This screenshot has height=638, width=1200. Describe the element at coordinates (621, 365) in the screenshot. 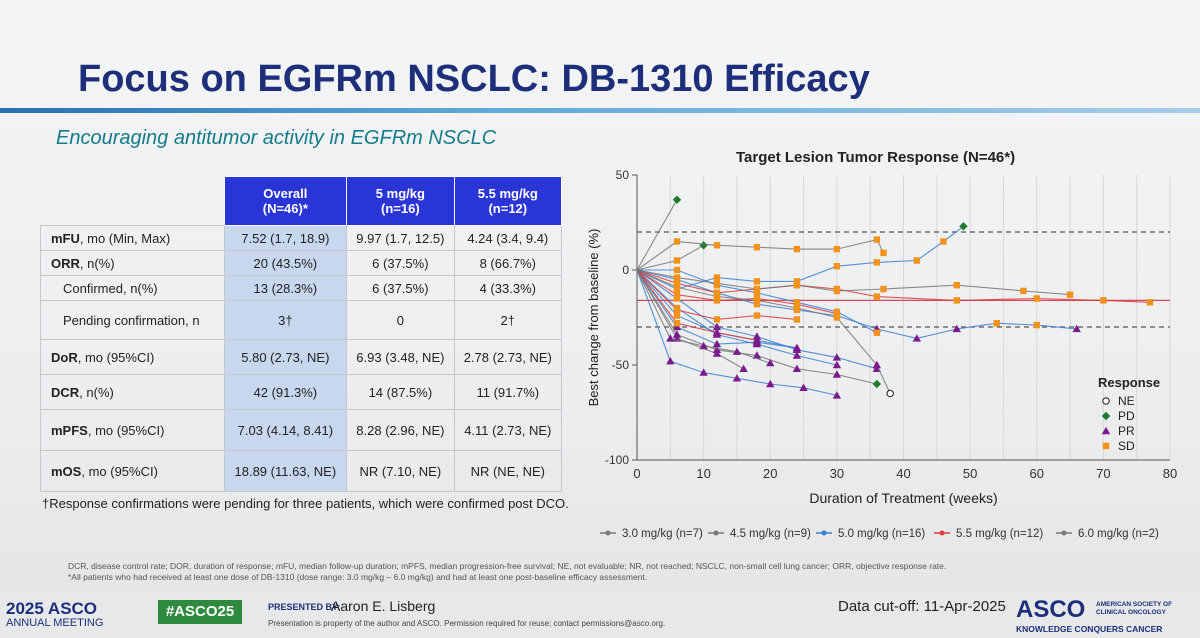

I see `y-tick-label: -50` at that location.